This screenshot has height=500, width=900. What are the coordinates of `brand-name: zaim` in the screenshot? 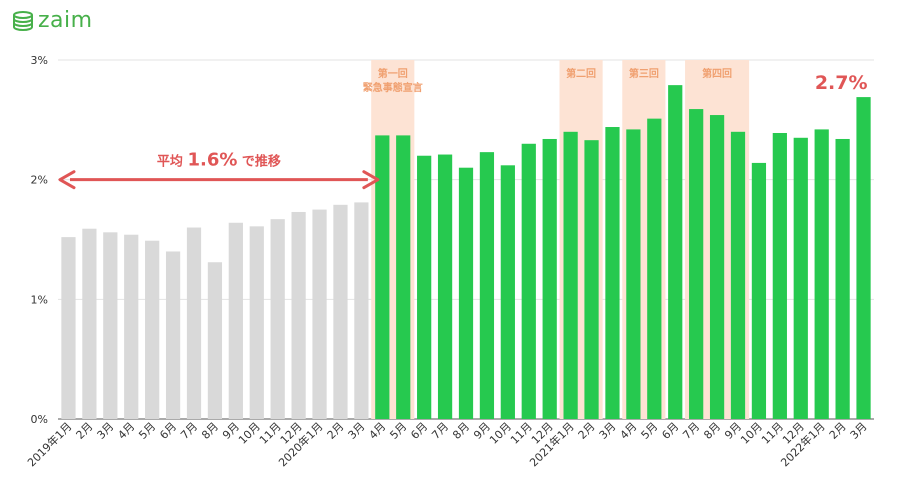 It's located at (65, 20).